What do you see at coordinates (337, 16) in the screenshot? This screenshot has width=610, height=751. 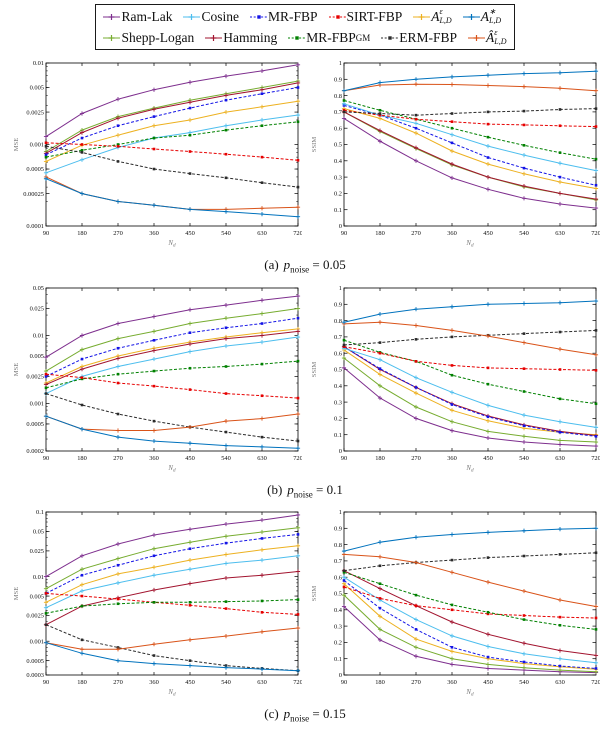 I see `sirt-fbp-legend-marker-icon` at bounding box center [337, 16].